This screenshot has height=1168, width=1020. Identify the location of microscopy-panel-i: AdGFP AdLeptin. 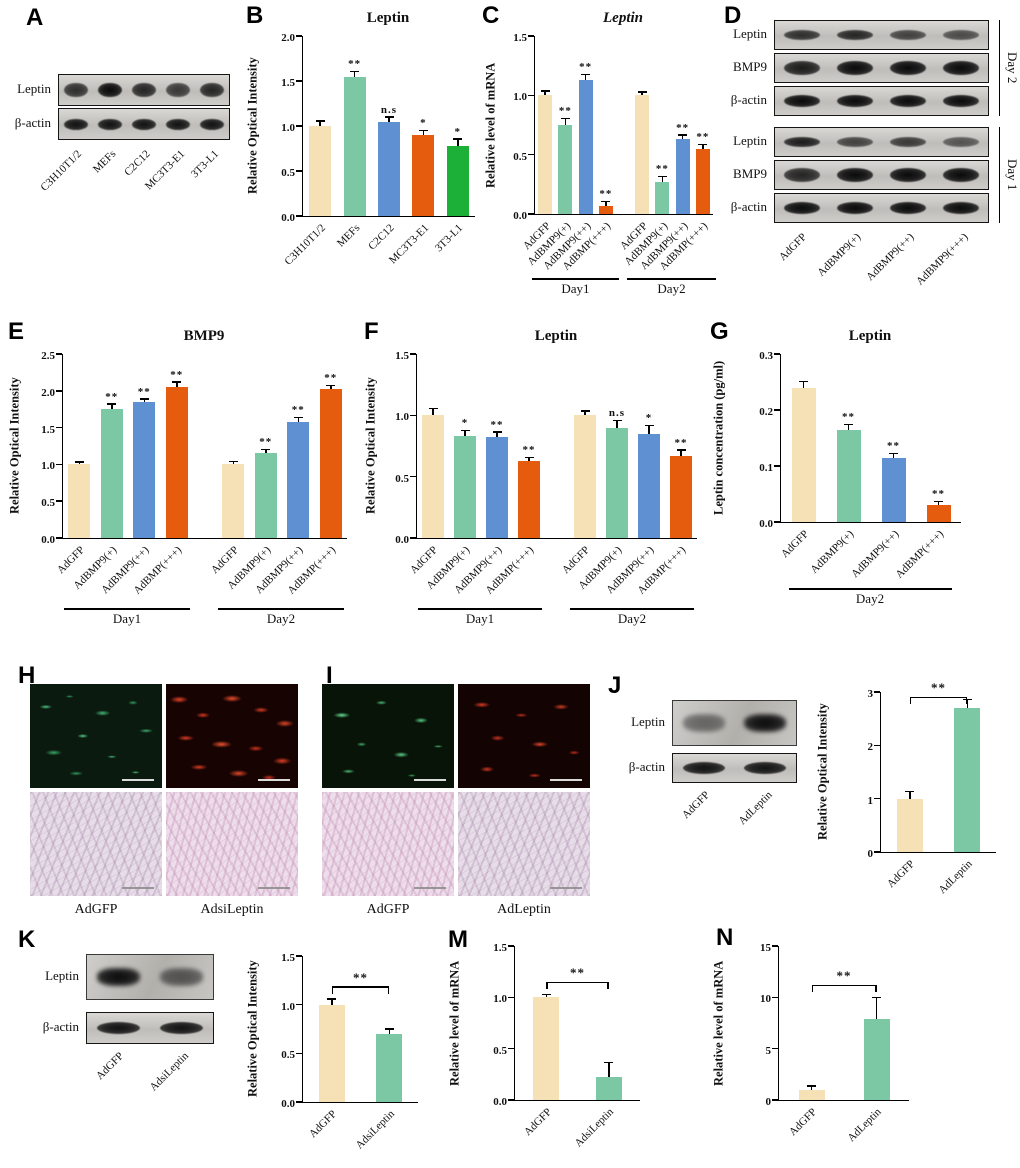
(453, 795).